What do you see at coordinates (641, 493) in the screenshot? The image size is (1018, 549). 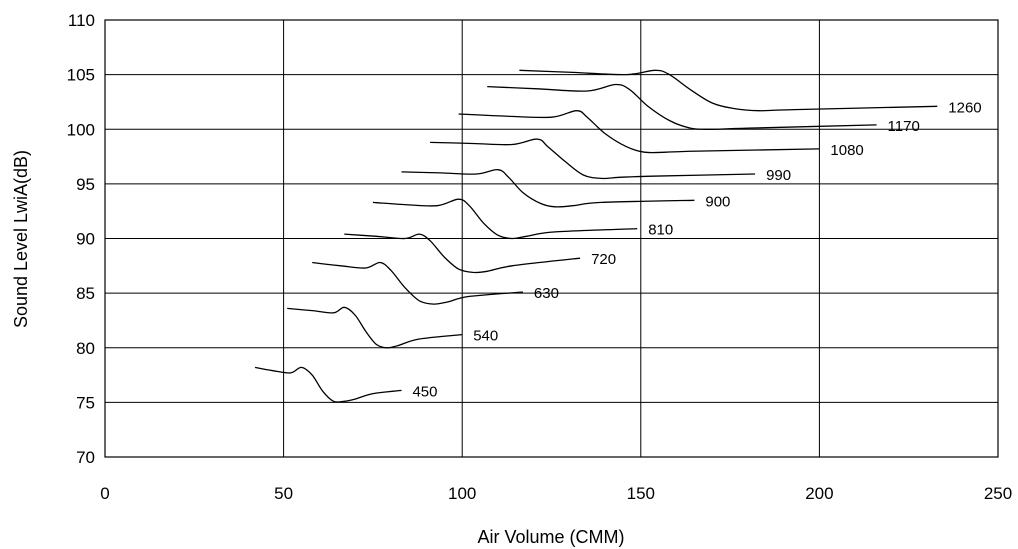 I see `x-tick-label: 150` at bounding box center [641, 493].